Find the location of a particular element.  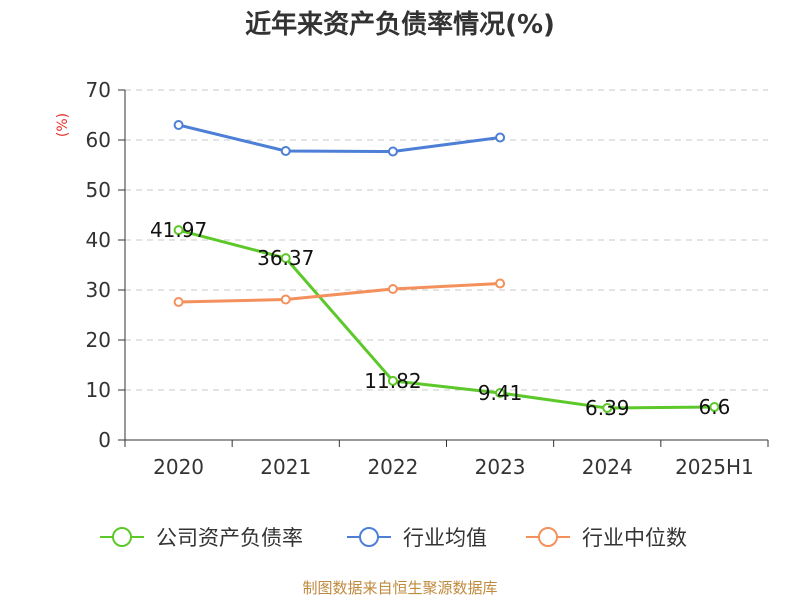

y-tick-label: 10 is located at coordinates (98, 390).